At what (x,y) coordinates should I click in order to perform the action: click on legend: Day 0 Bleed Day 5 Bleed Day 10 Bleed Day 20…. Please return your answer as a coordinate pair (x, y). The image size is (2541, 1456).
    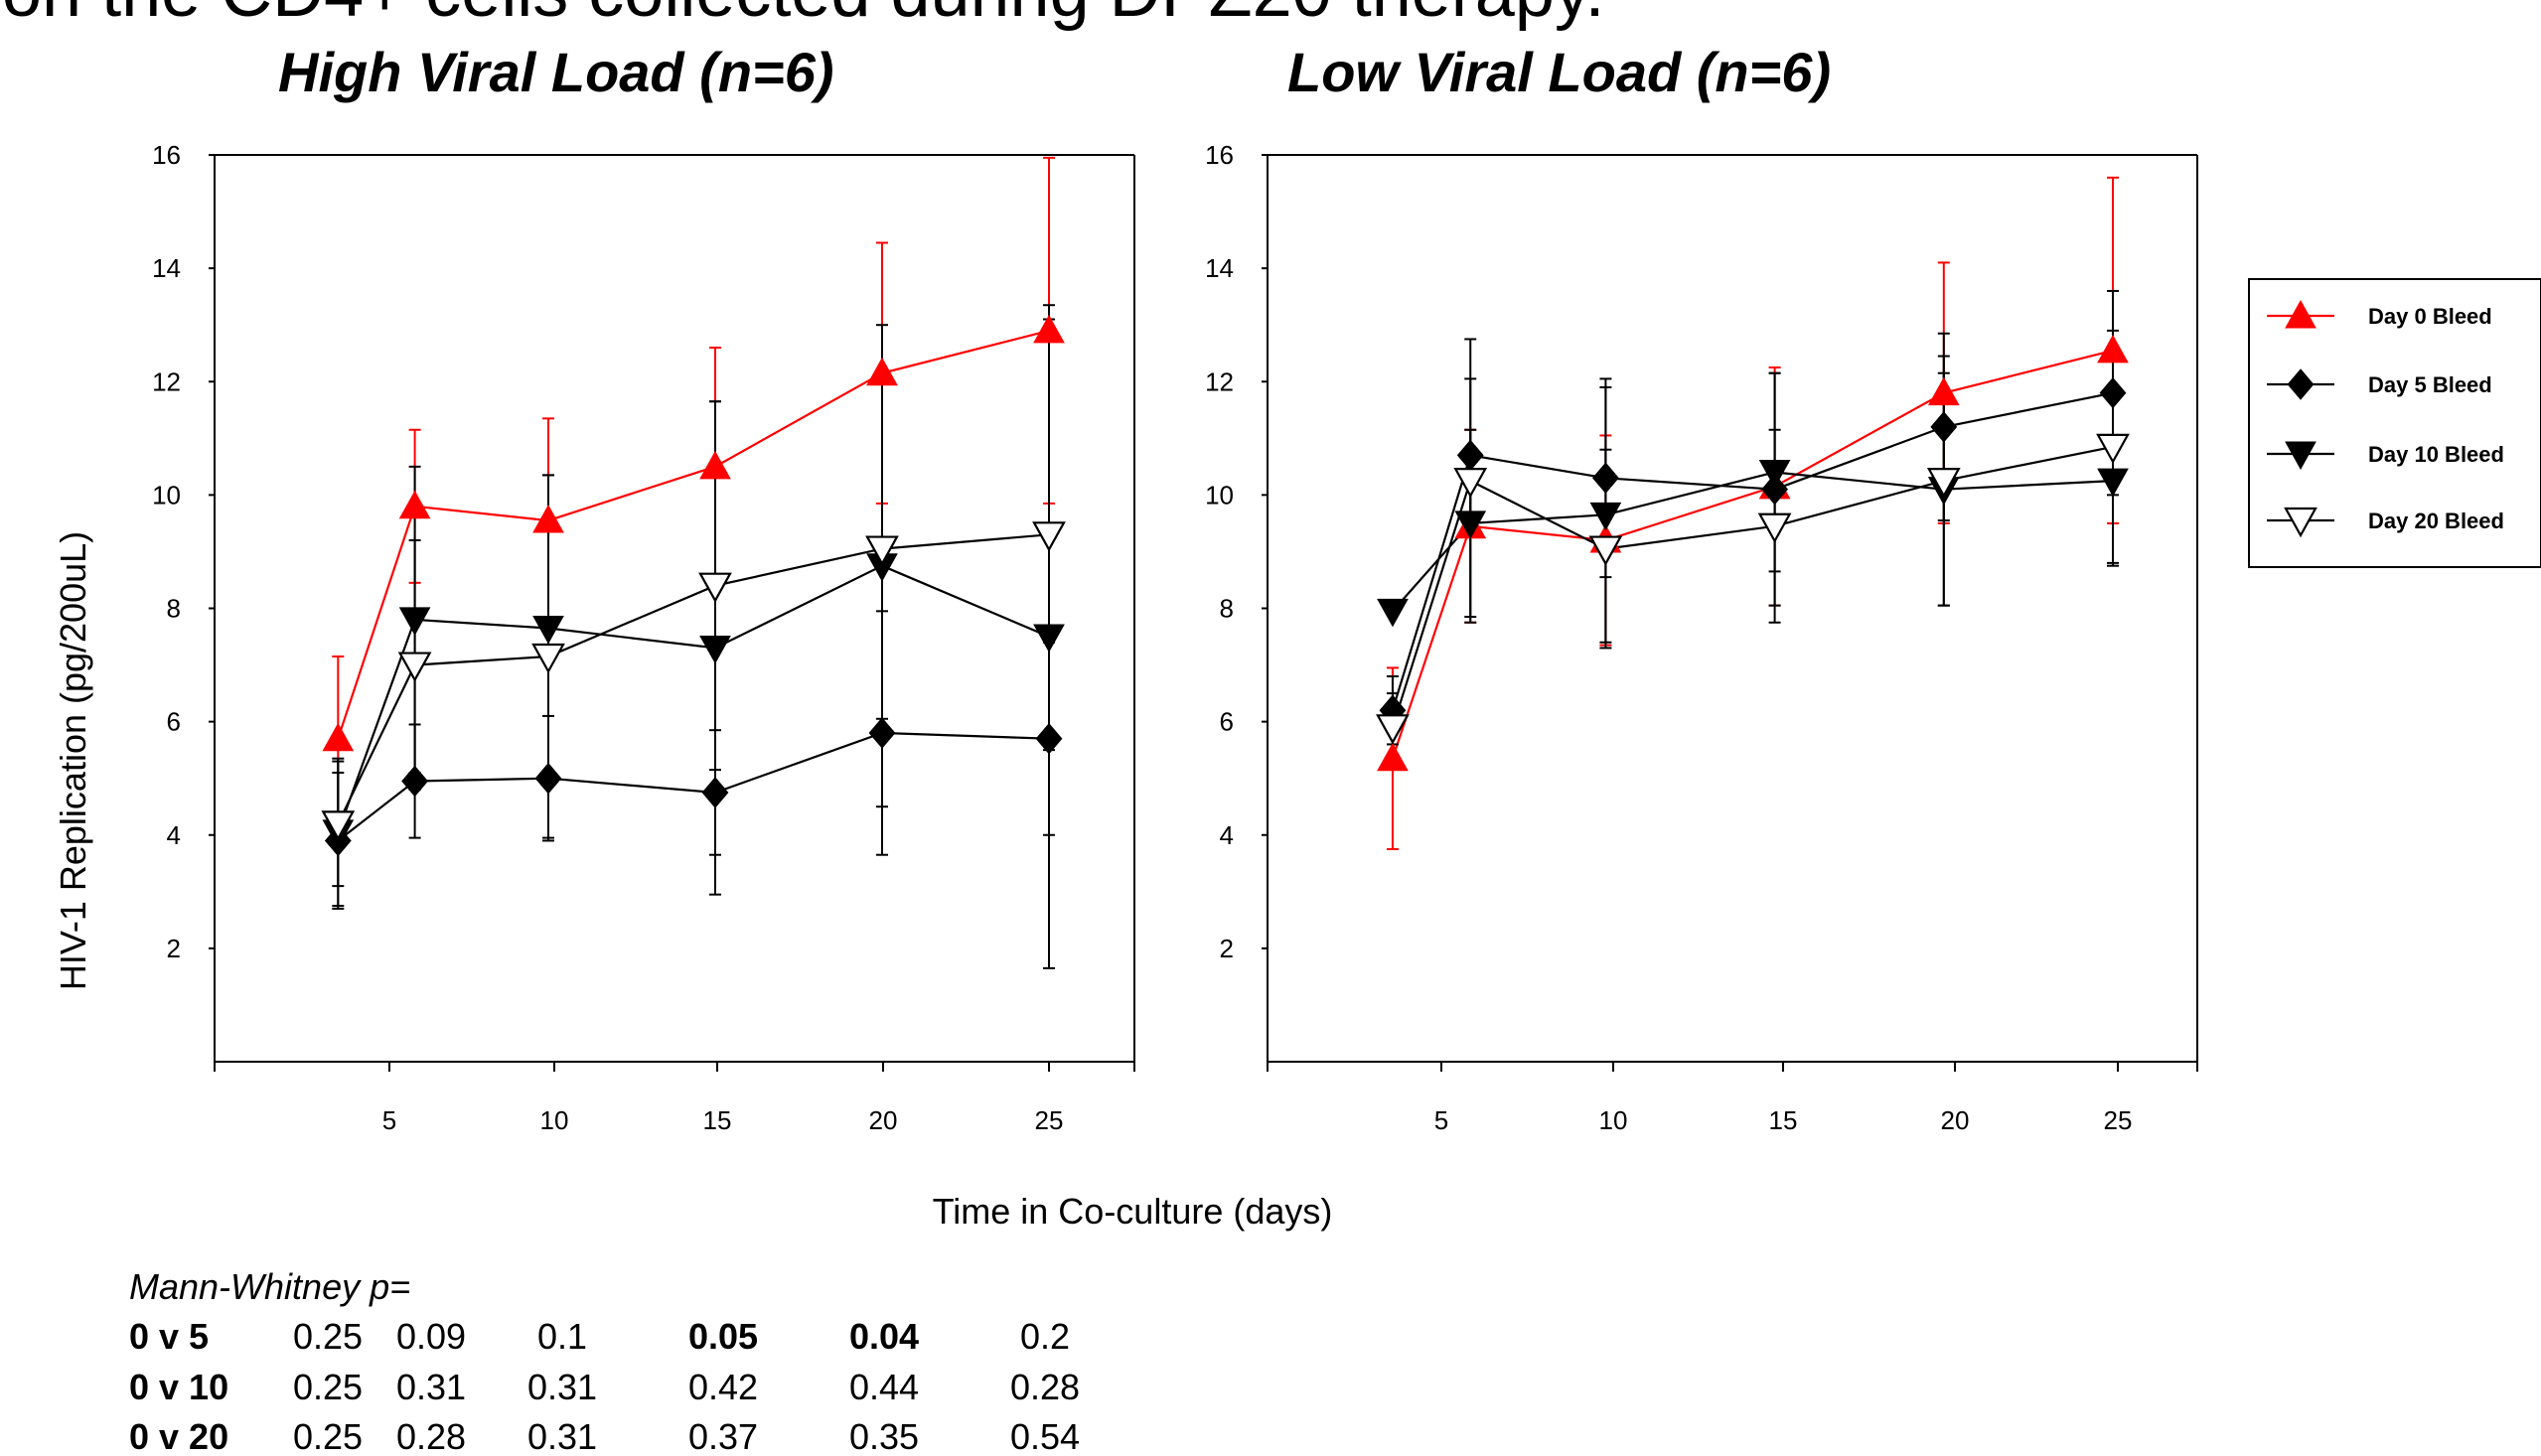
    Looking at the image, I should click on (2394, 423).